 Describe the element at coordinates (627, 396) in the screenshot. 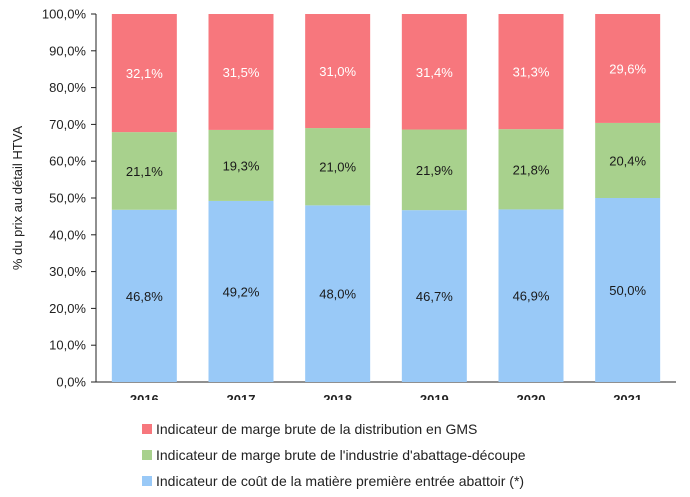

I see `x-tick-label: 2021` at that location.